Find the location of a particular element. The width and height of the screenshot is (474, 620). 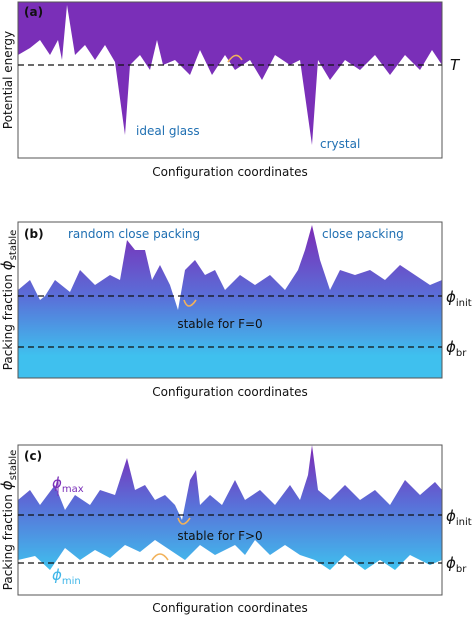

bound-label: ϕmin is located at coordinates (66, 576).